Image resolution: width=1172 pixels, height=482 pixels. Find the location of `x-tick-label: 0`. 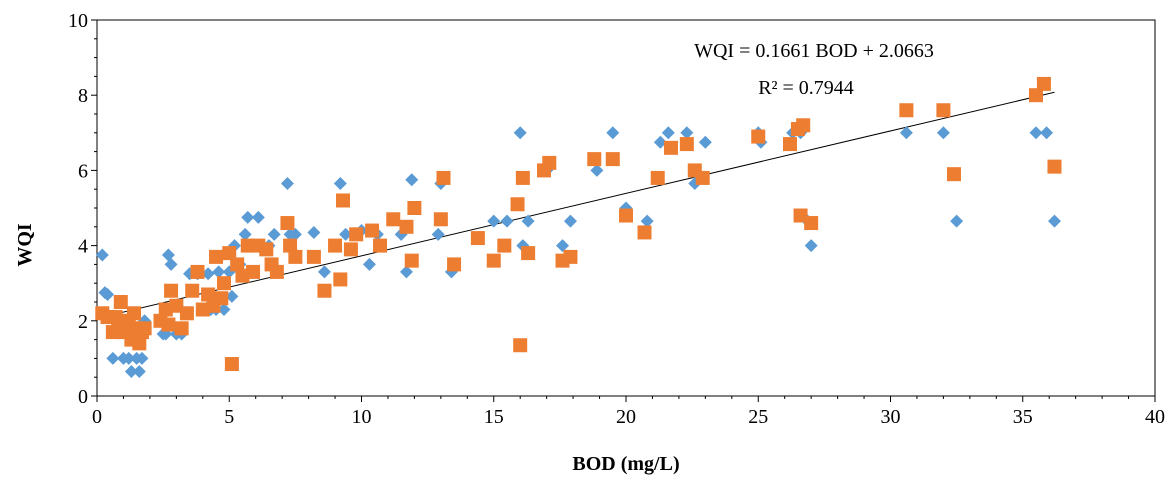

x-tick-label: 0 is located at coordinates (97, 417).